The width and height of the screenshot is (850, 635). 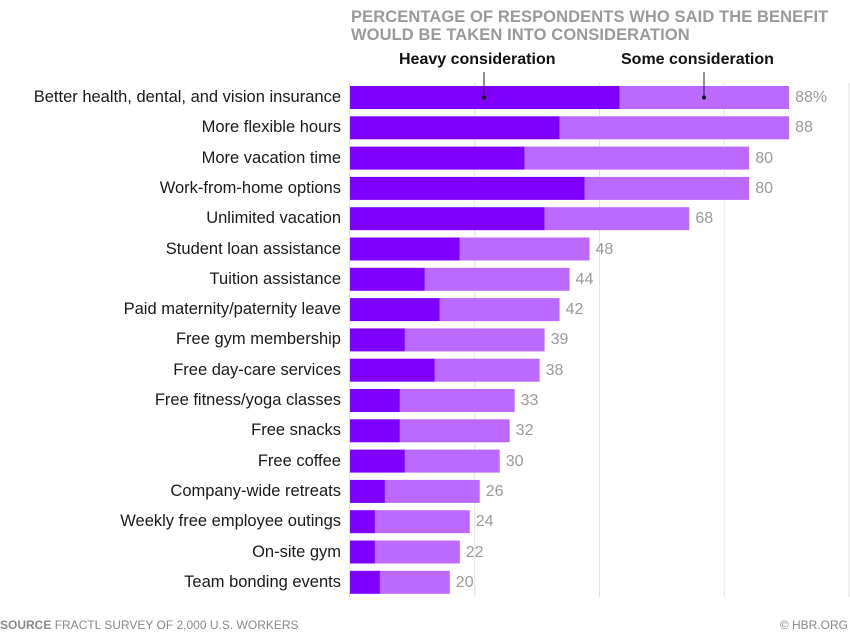 What do you see at coordinates (262, 581) in the screenshot?
I see `category-label: Team bonding events` at bounding box center [262, 581].